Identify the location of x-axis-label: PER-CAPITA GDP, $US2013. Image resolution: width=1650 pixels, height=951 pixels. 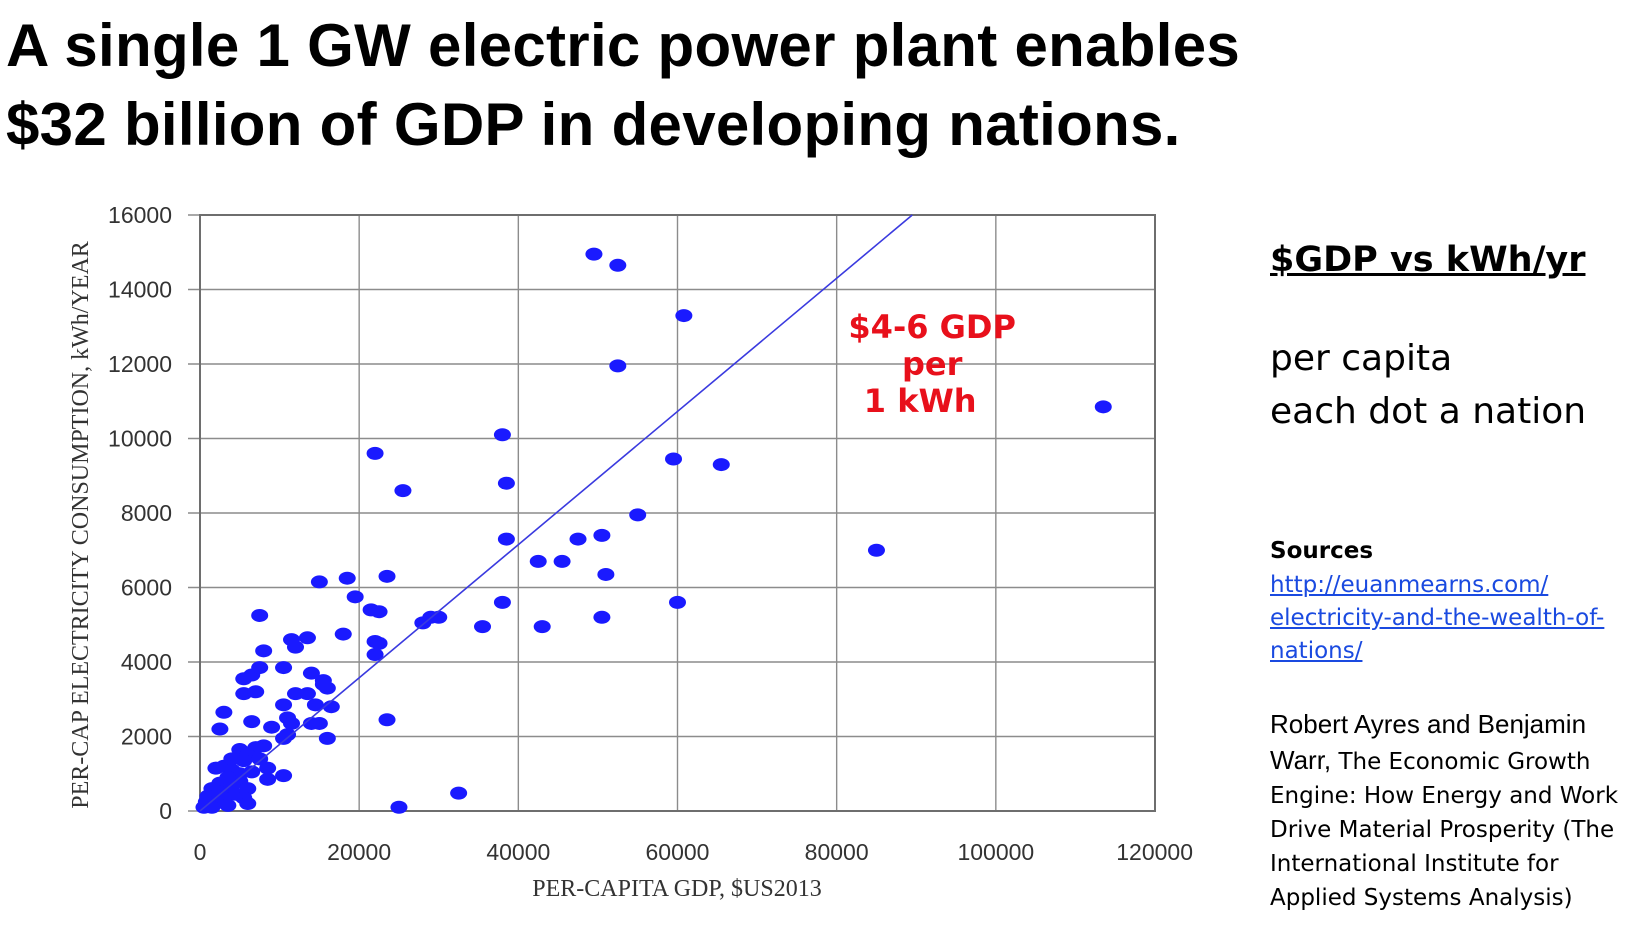
(676, 889).